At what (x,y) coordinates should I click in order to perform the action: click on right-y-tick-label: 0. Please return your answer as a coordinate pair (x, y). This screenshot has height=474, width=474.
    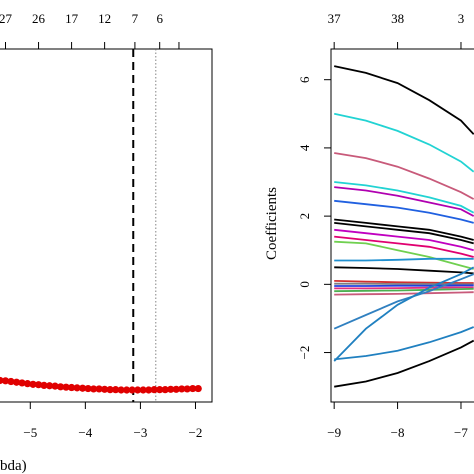
    Looking at the image, I should click on (304, 284).